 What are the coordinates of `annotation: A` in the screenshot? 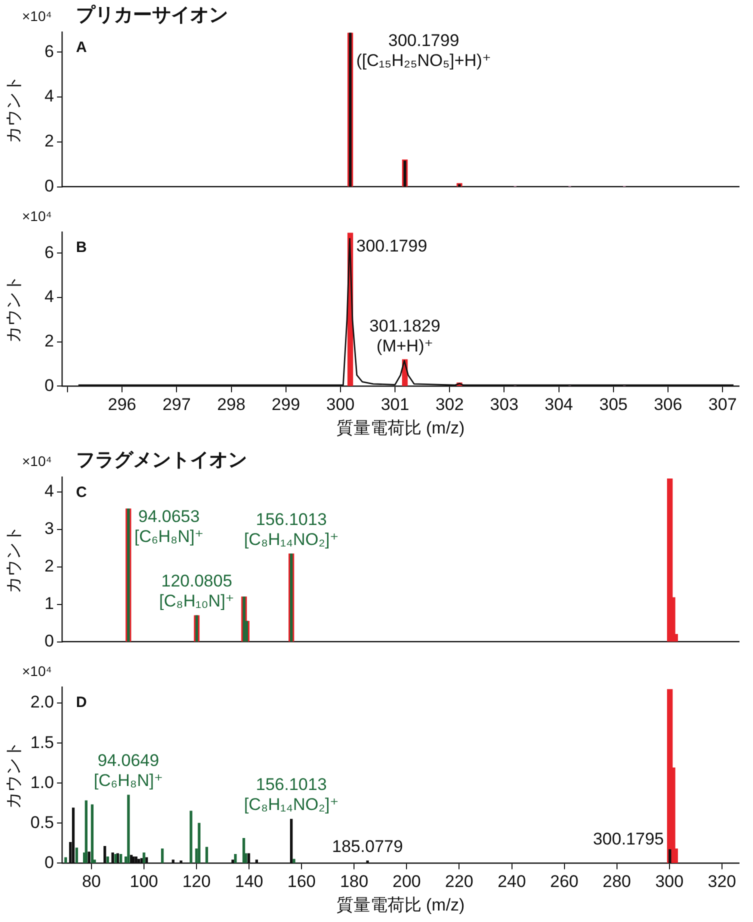 It's located at (81, 47).